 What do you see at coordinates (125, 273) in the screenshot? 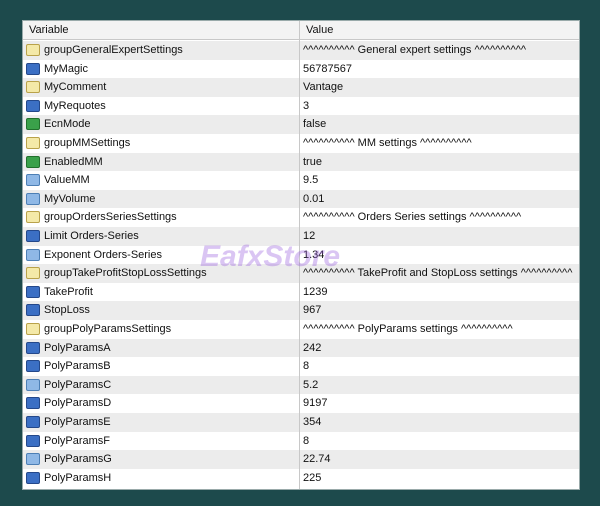
I see `variable-name: groupTakeProfitStopLossSettings` at bounding box center [125, 273].